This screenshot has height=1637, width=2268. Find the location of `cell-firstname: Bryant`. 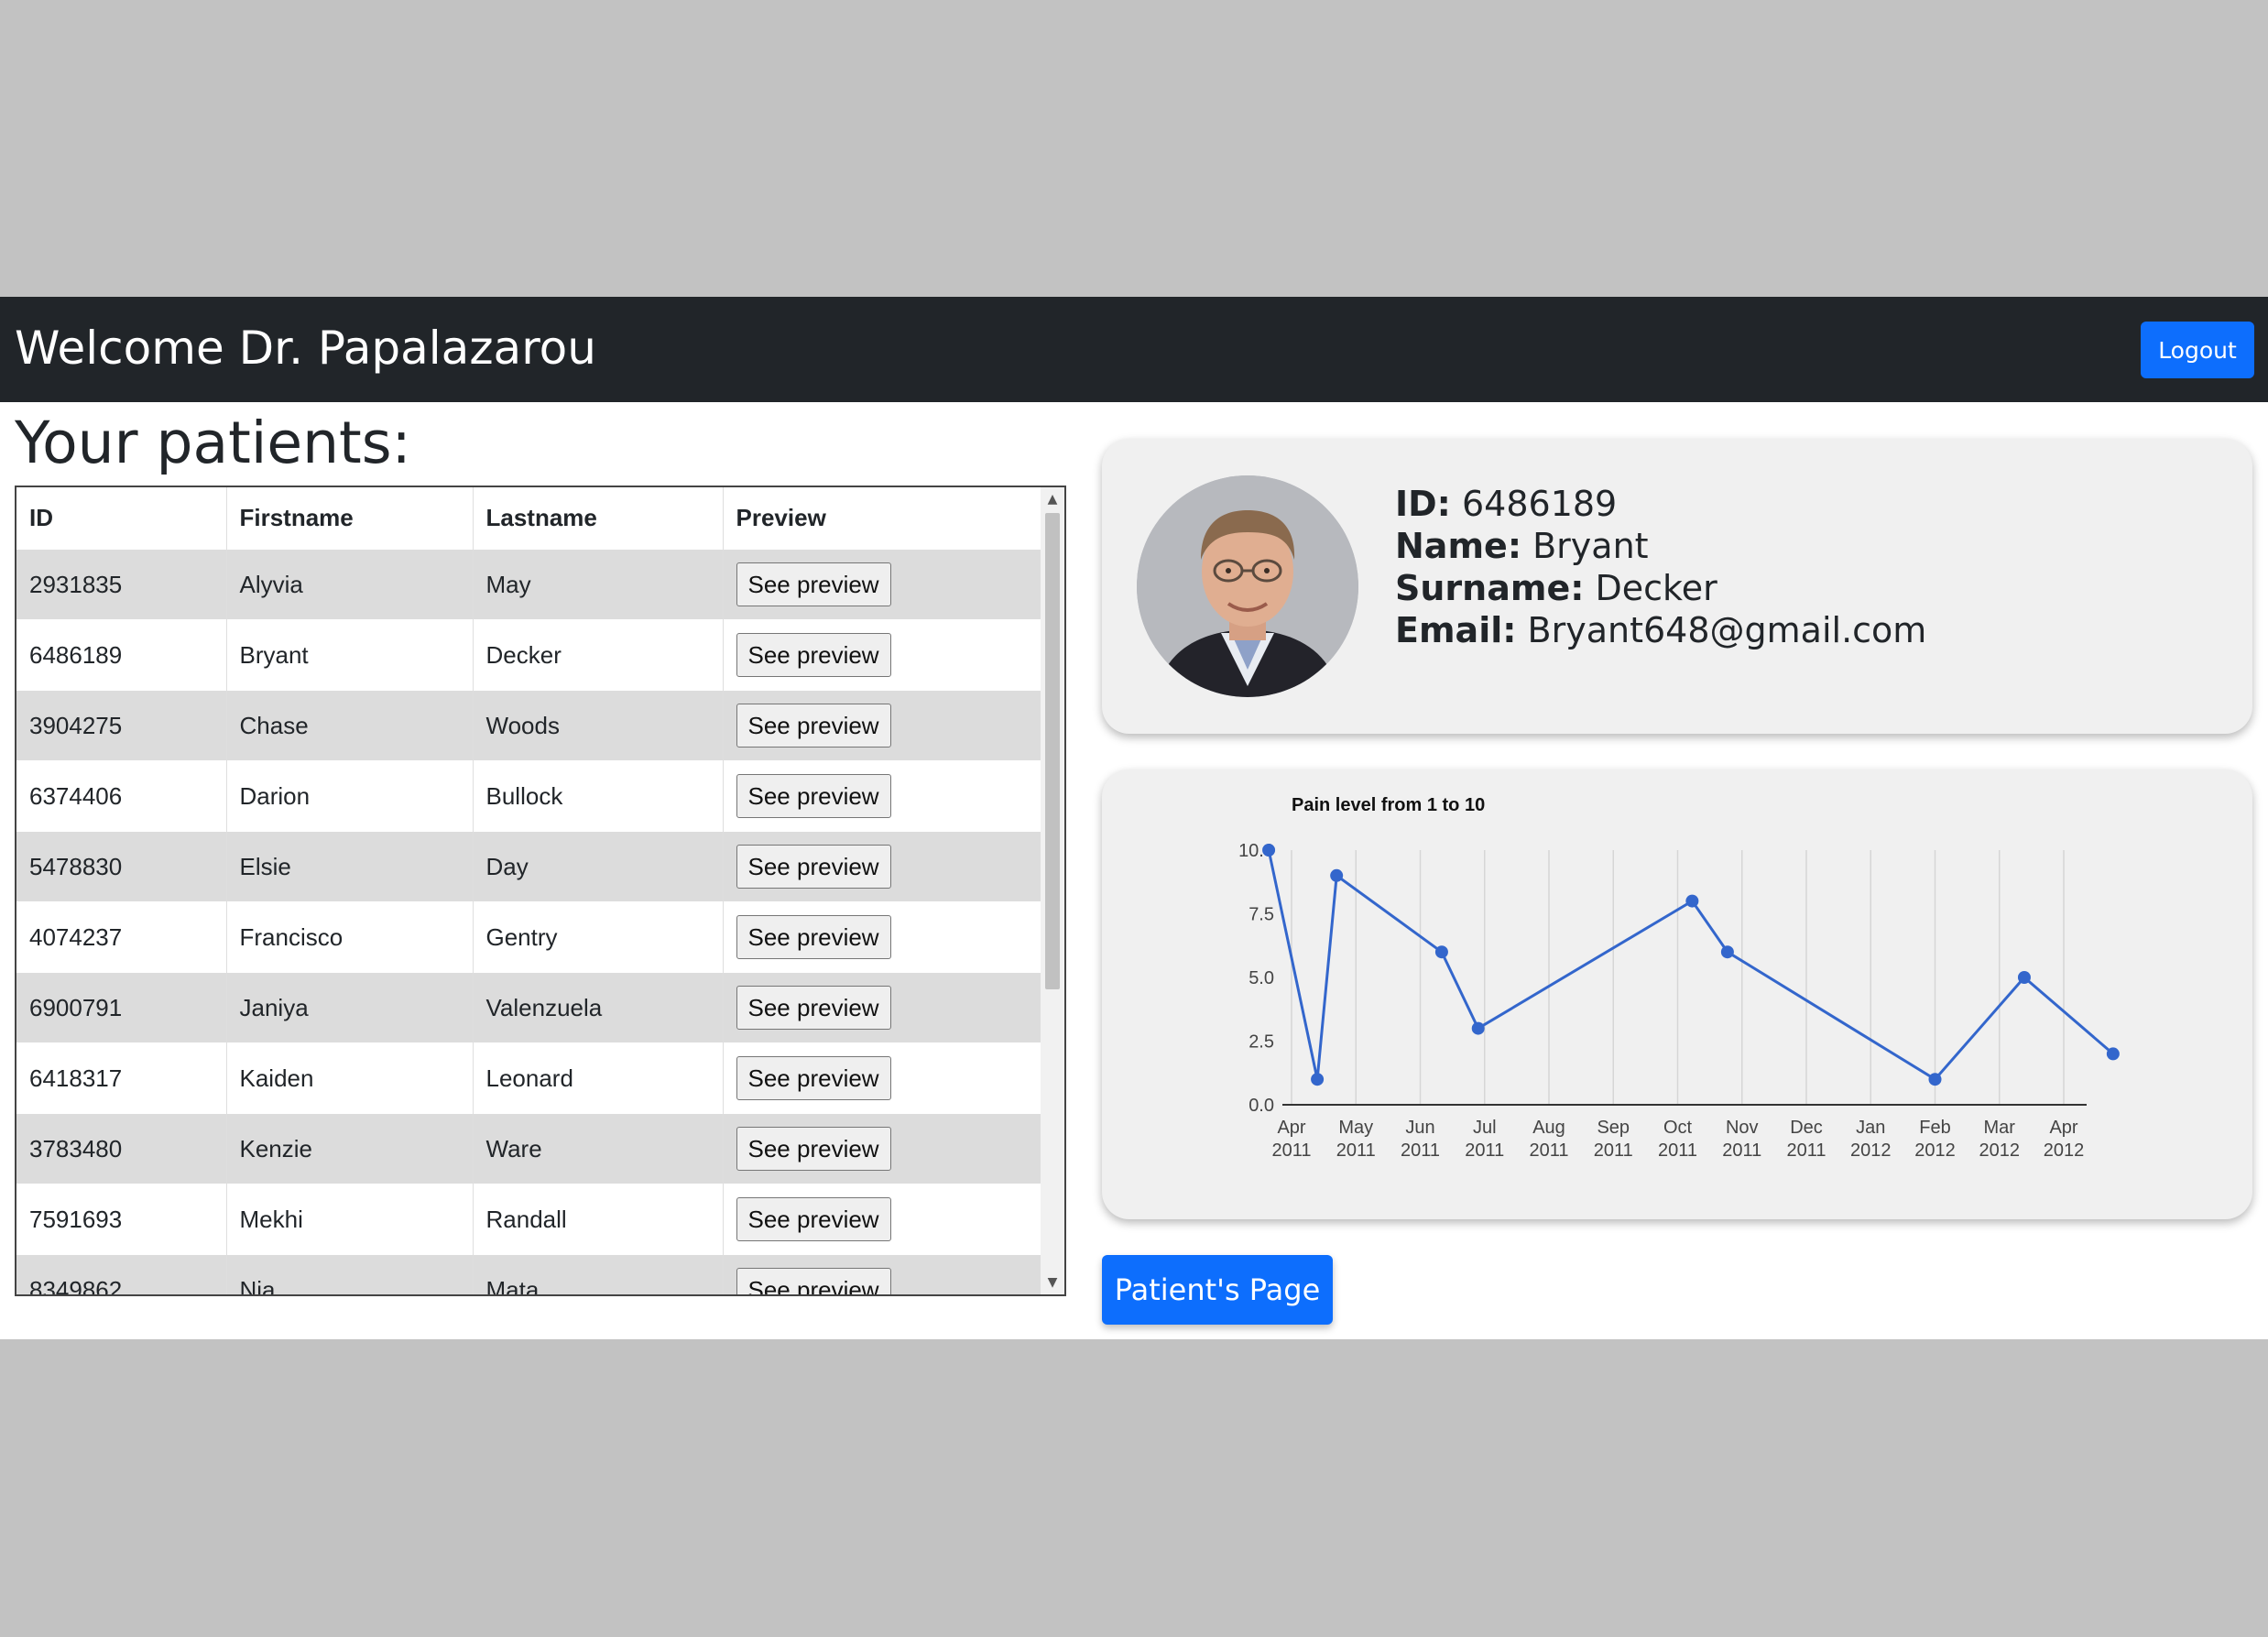

cell-firstname: Bryant is located at coordinates (350, 655).